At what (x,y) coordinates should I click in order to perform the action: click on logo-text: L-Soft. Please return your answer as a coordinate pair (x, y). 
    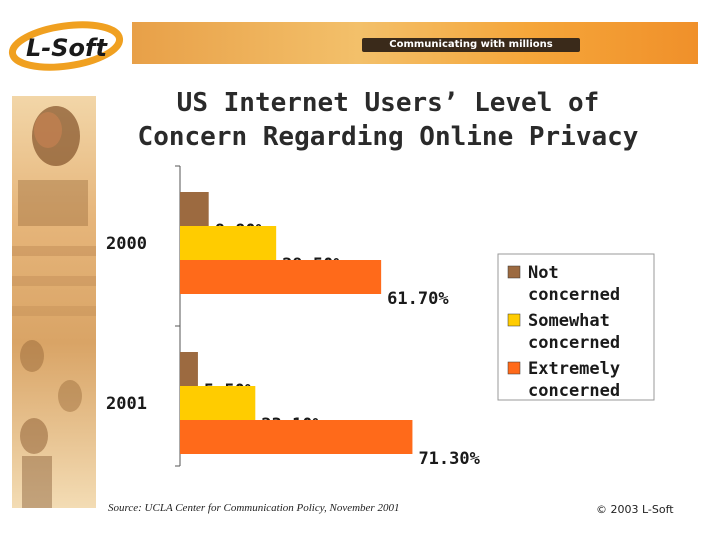
    Looking at the image, I should click on (67, 48).